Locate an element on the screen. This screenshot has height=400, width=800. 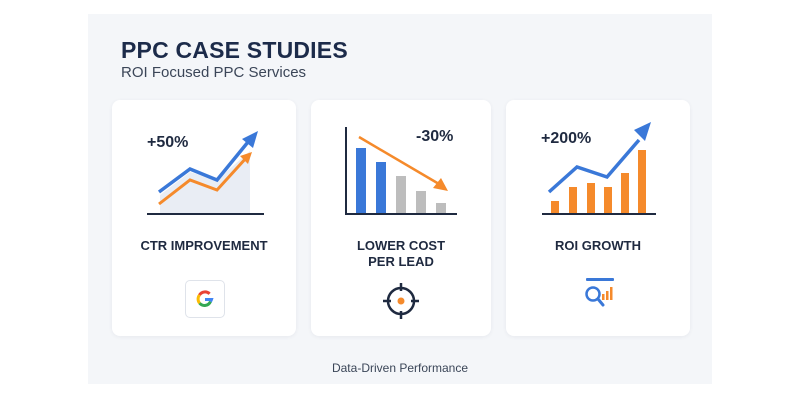
card-ctr-improvement: +50% CTR IMPROVEMENT is located at coordinates (204, 218).